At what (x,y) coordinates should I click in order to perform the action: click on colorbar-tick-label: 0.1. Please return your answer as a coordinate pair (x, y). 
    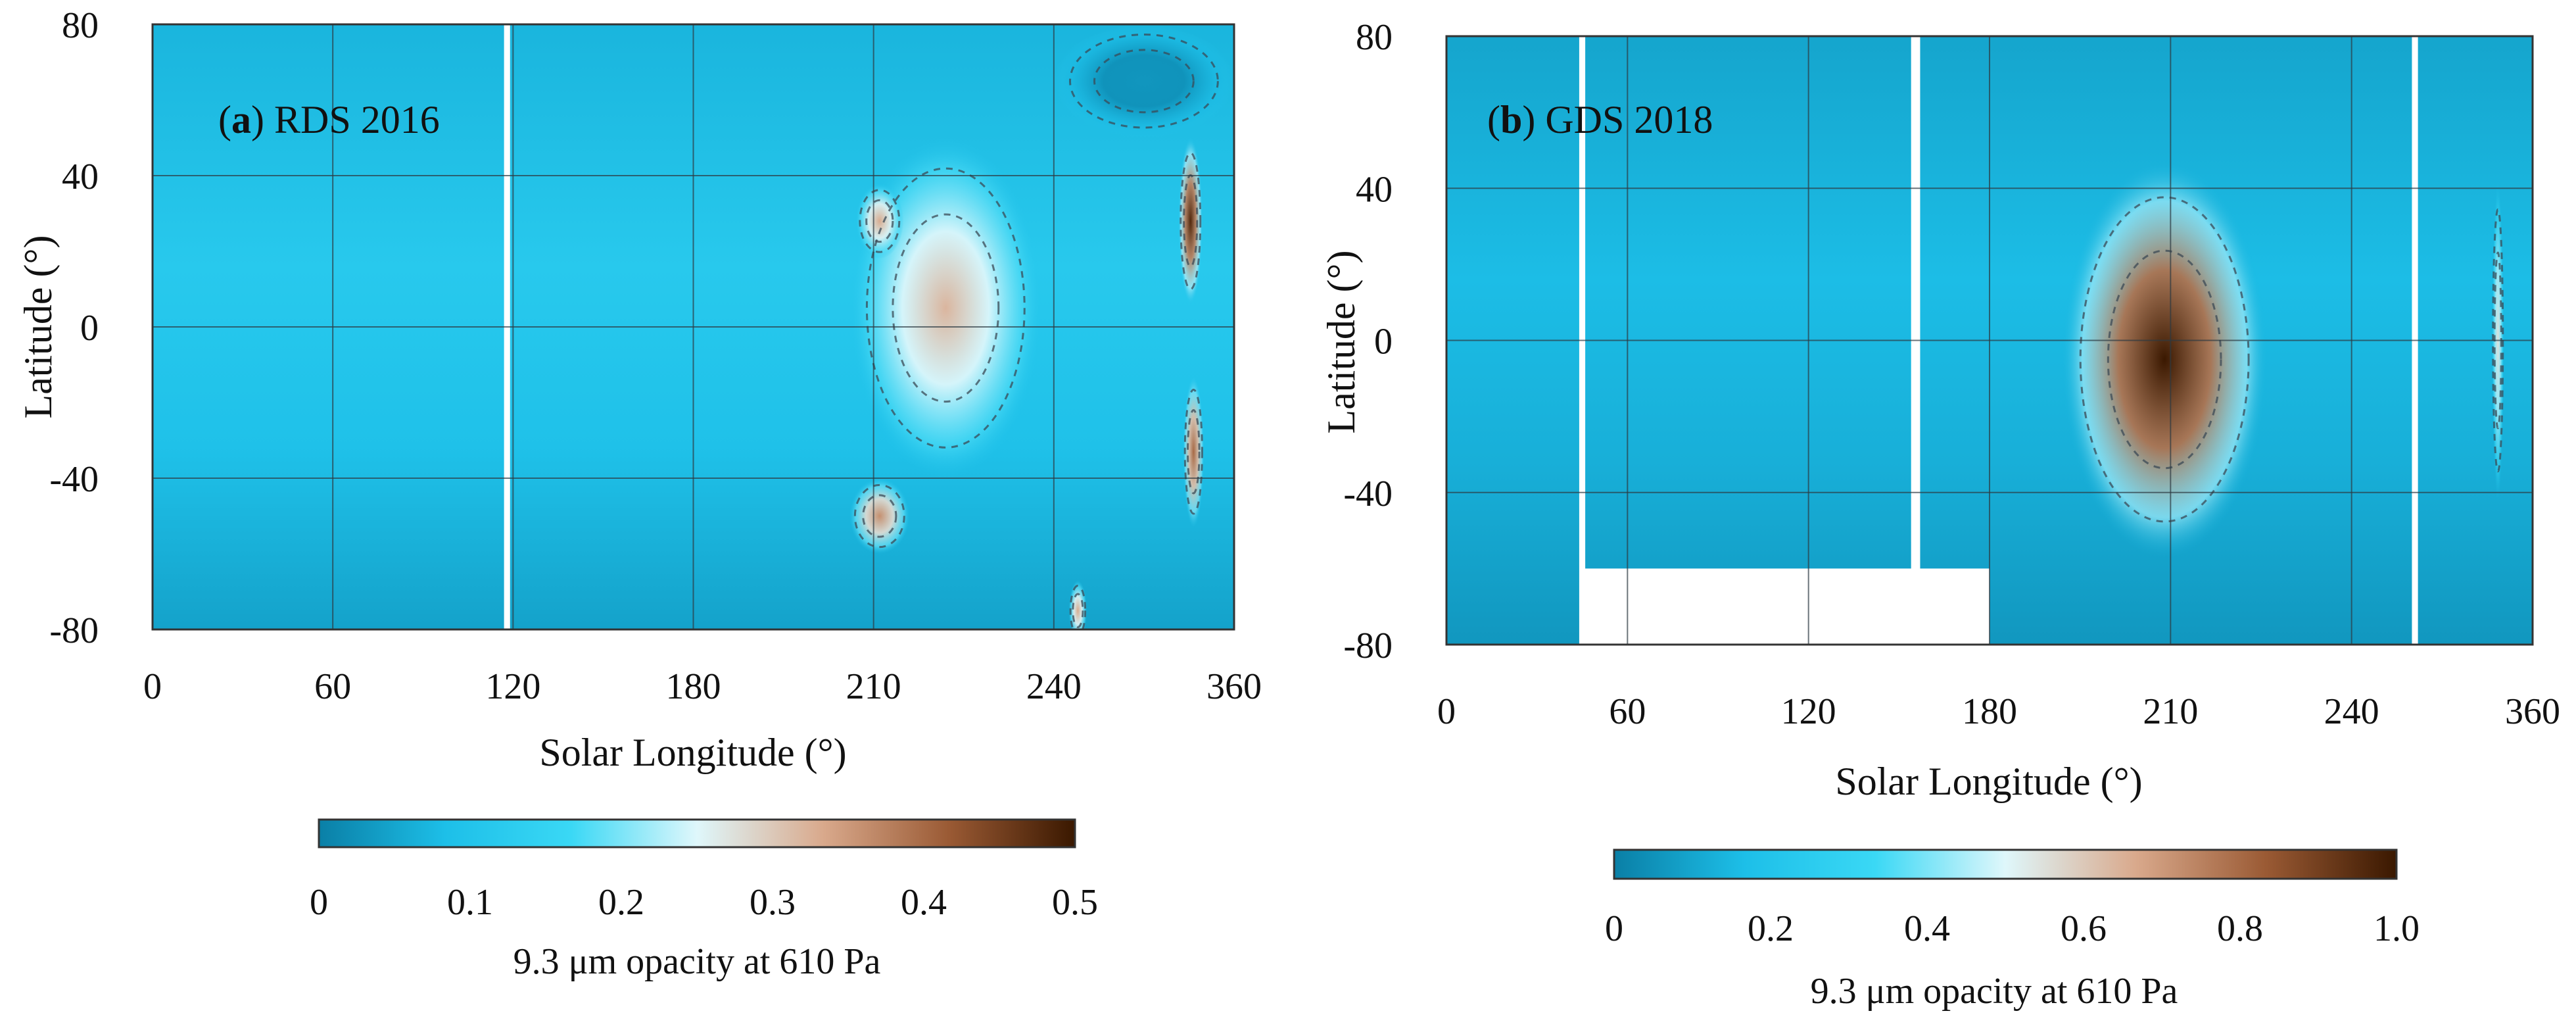
    Looking at the image, I should click on (470, 902).